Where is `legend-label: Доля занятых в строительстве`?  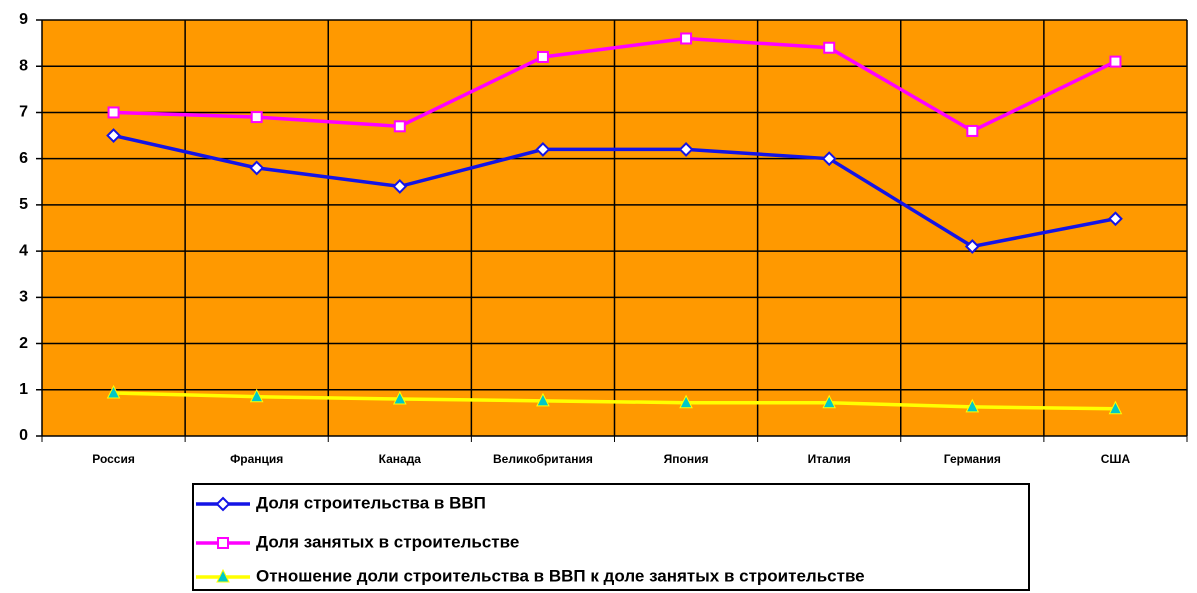
legend-label: Доля занятых в строительстве is located at coordinates (387, 541).